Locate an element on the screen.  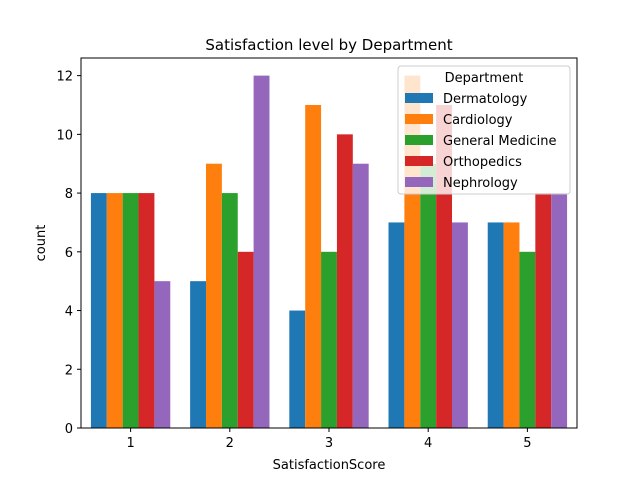
x-axis: 1 2 3 4 5 is located at coordinates (329, 439).